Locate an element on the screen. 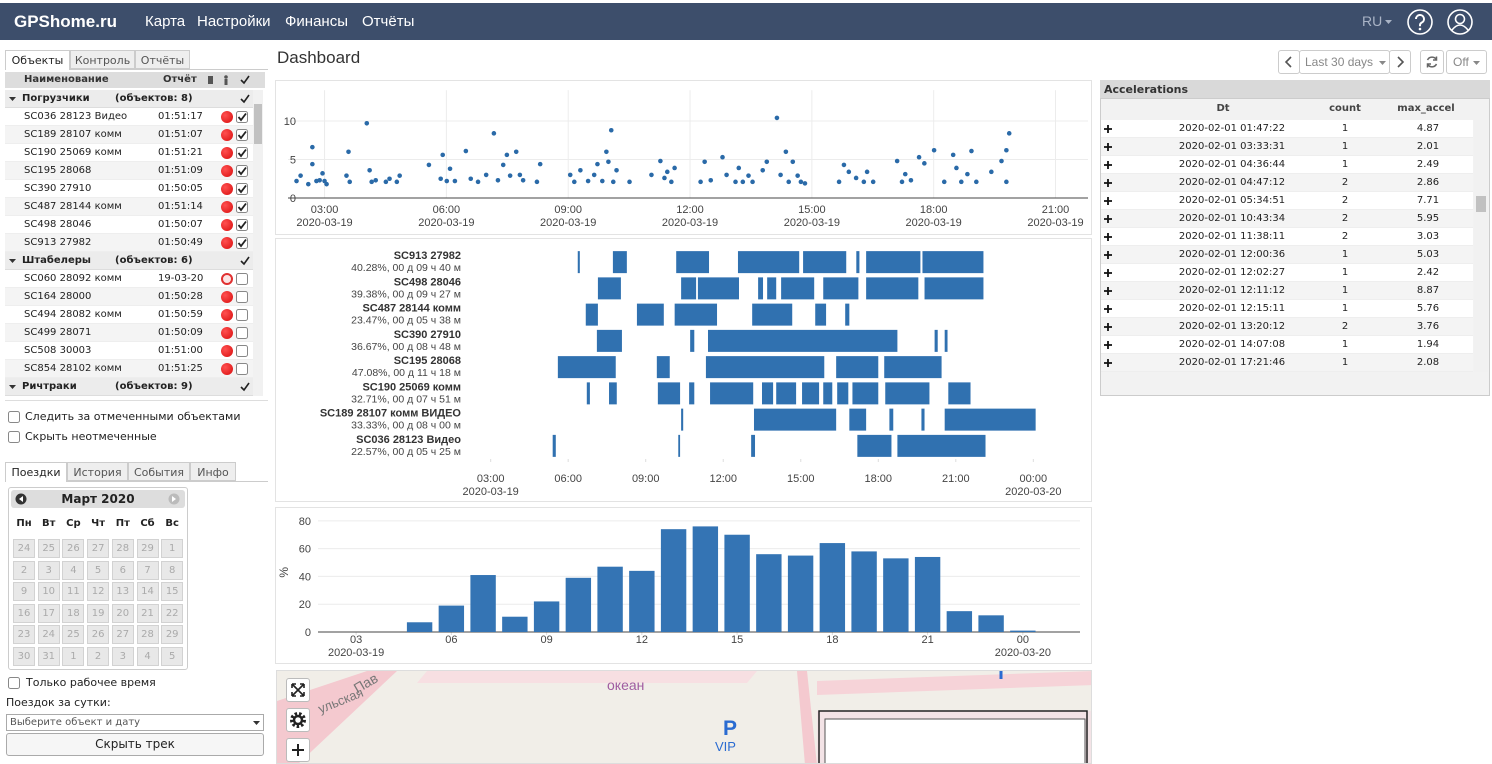 The height and width of the screenshot is (764, 1492). help-icon is located at coordinates (1420, 22).